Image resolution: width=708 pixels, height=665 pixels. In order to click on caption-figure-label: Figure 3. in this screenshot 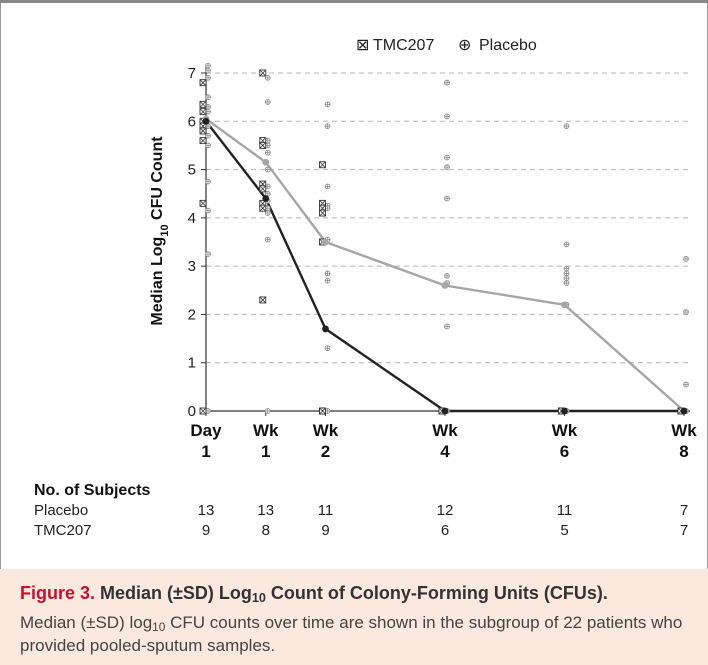, I will do `click(58, 593)`.